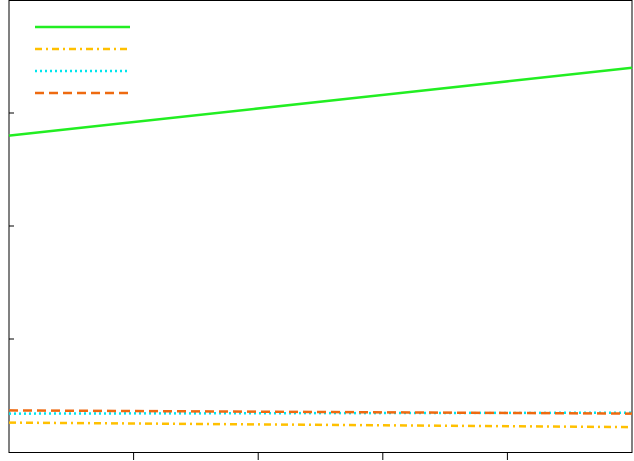 The image size is (634, 461). What do you see at coordinates (82, 60) in the screenshot?
I see `legend` at bounding box center [82, 60].